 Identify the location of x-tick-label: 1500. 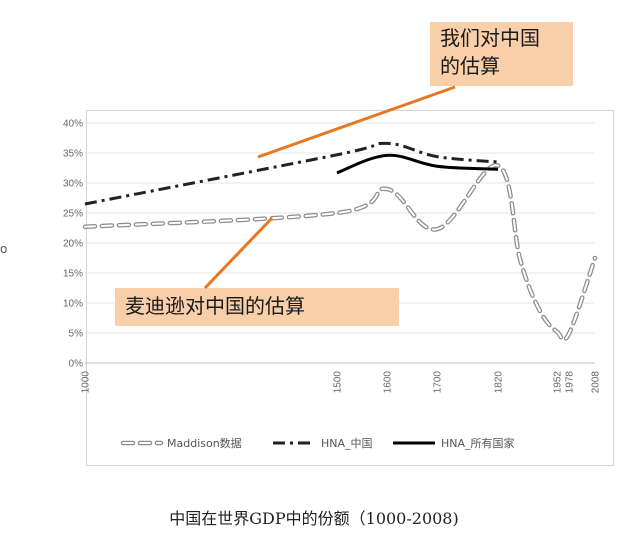
(338, 382).